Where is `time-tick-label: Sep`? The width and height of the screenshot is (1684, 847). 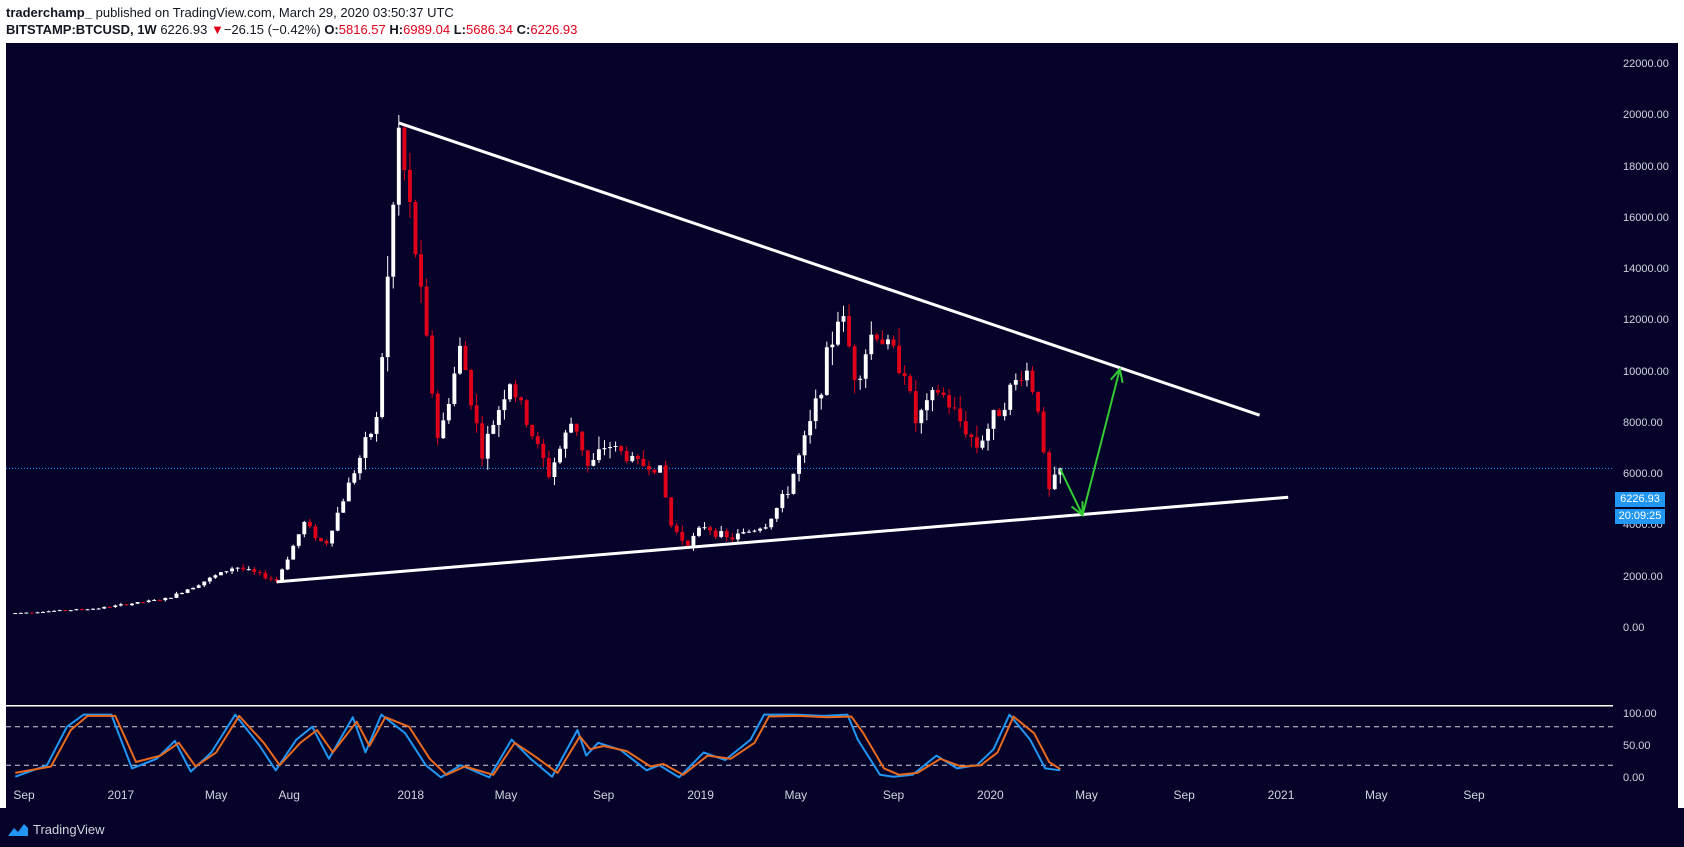 time-tick-label: Sep is located at coordinates (1474, 795).